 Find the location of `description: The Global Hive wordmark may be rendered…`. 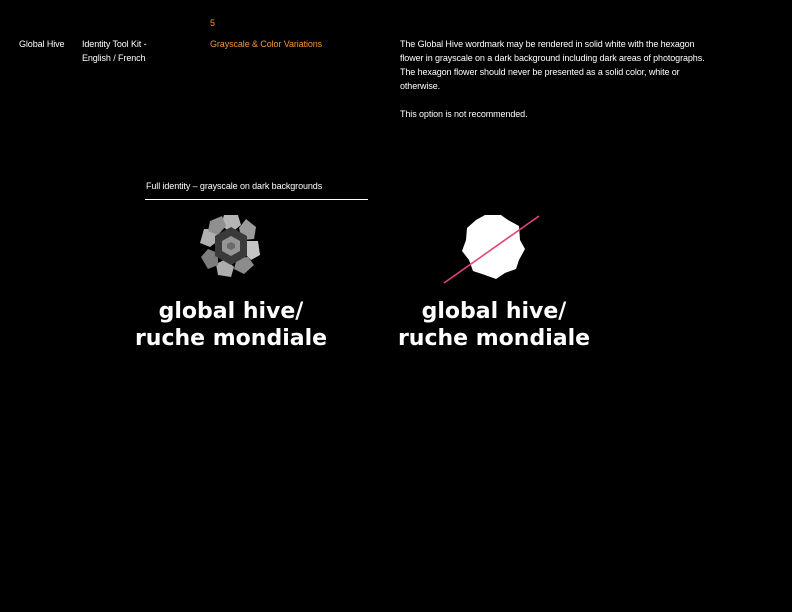

description: The Global Hive wordmark may be rendered… is located at coordinates (555, 79).